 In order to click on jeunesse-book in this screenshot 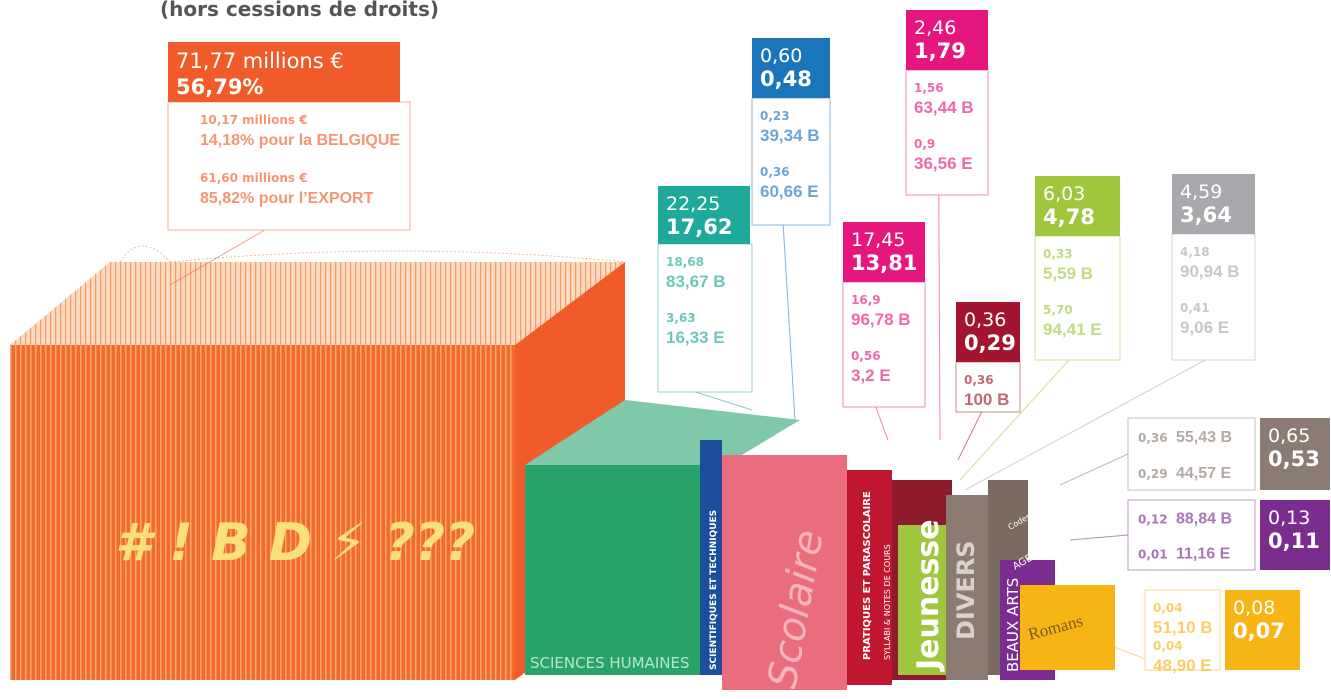, I will do `click(922, 600)`.